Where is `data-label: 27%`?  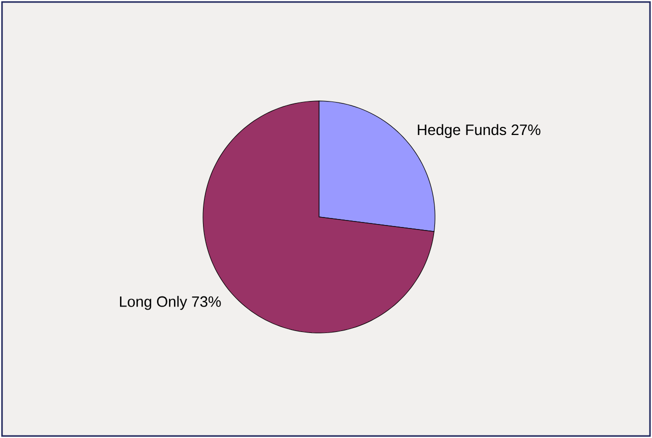 data-label: 27% is located at coordinates (526, 130).